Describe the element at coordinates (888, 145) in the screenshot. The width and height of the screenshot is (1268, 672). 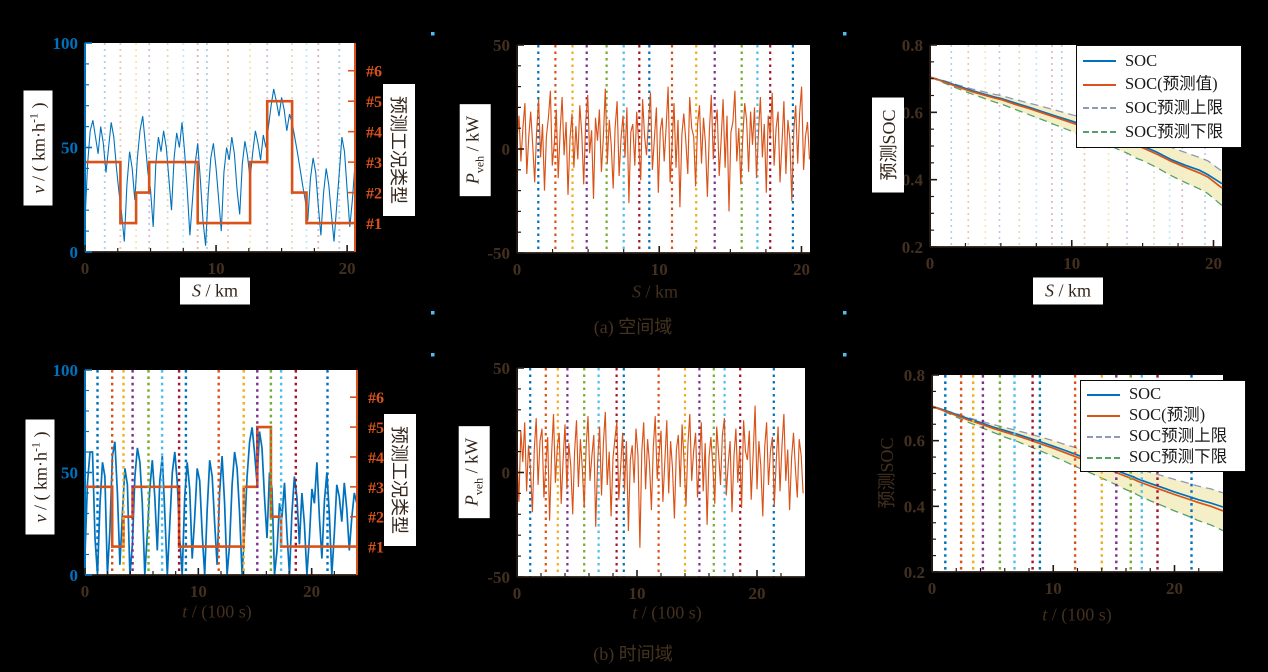
I see `axis-label-soc-spatial: 预测SOC` at that location.